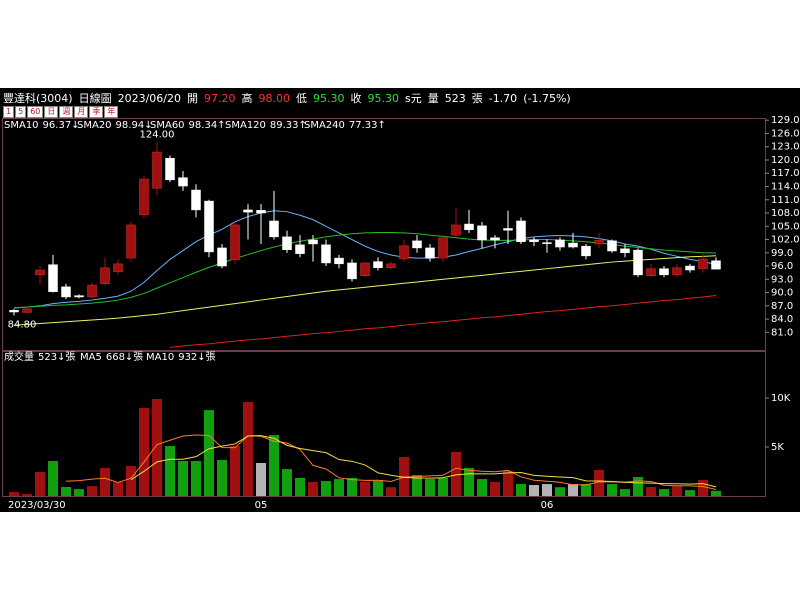 The width and height of the screenshot is (800, 600). What do you see at coordinates (782, 319) in the screenshot?
I see `y-tick-label: 84.0` at bounding box center [782, 319].